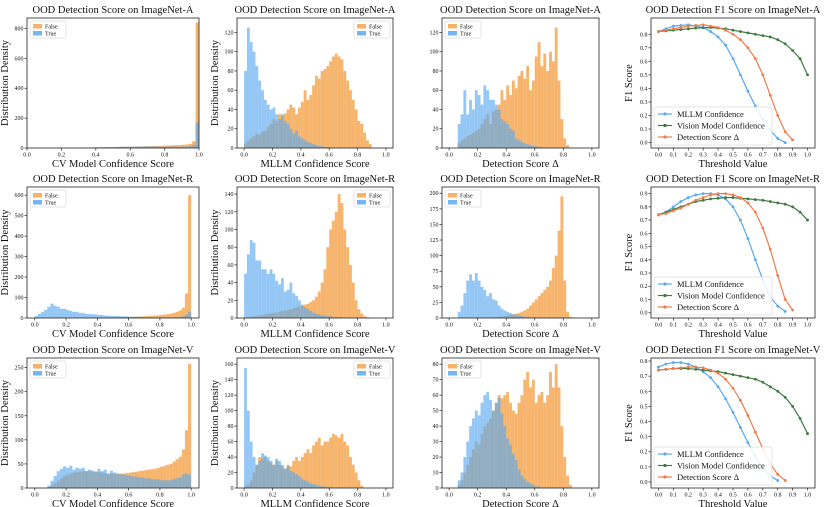 The height and width of the screenshot is (507, 831). Describe the element at coordinates (315, 179) in the screenshot. I see `chart-title: OOD Detection Score on ImageNet-R` at that location.